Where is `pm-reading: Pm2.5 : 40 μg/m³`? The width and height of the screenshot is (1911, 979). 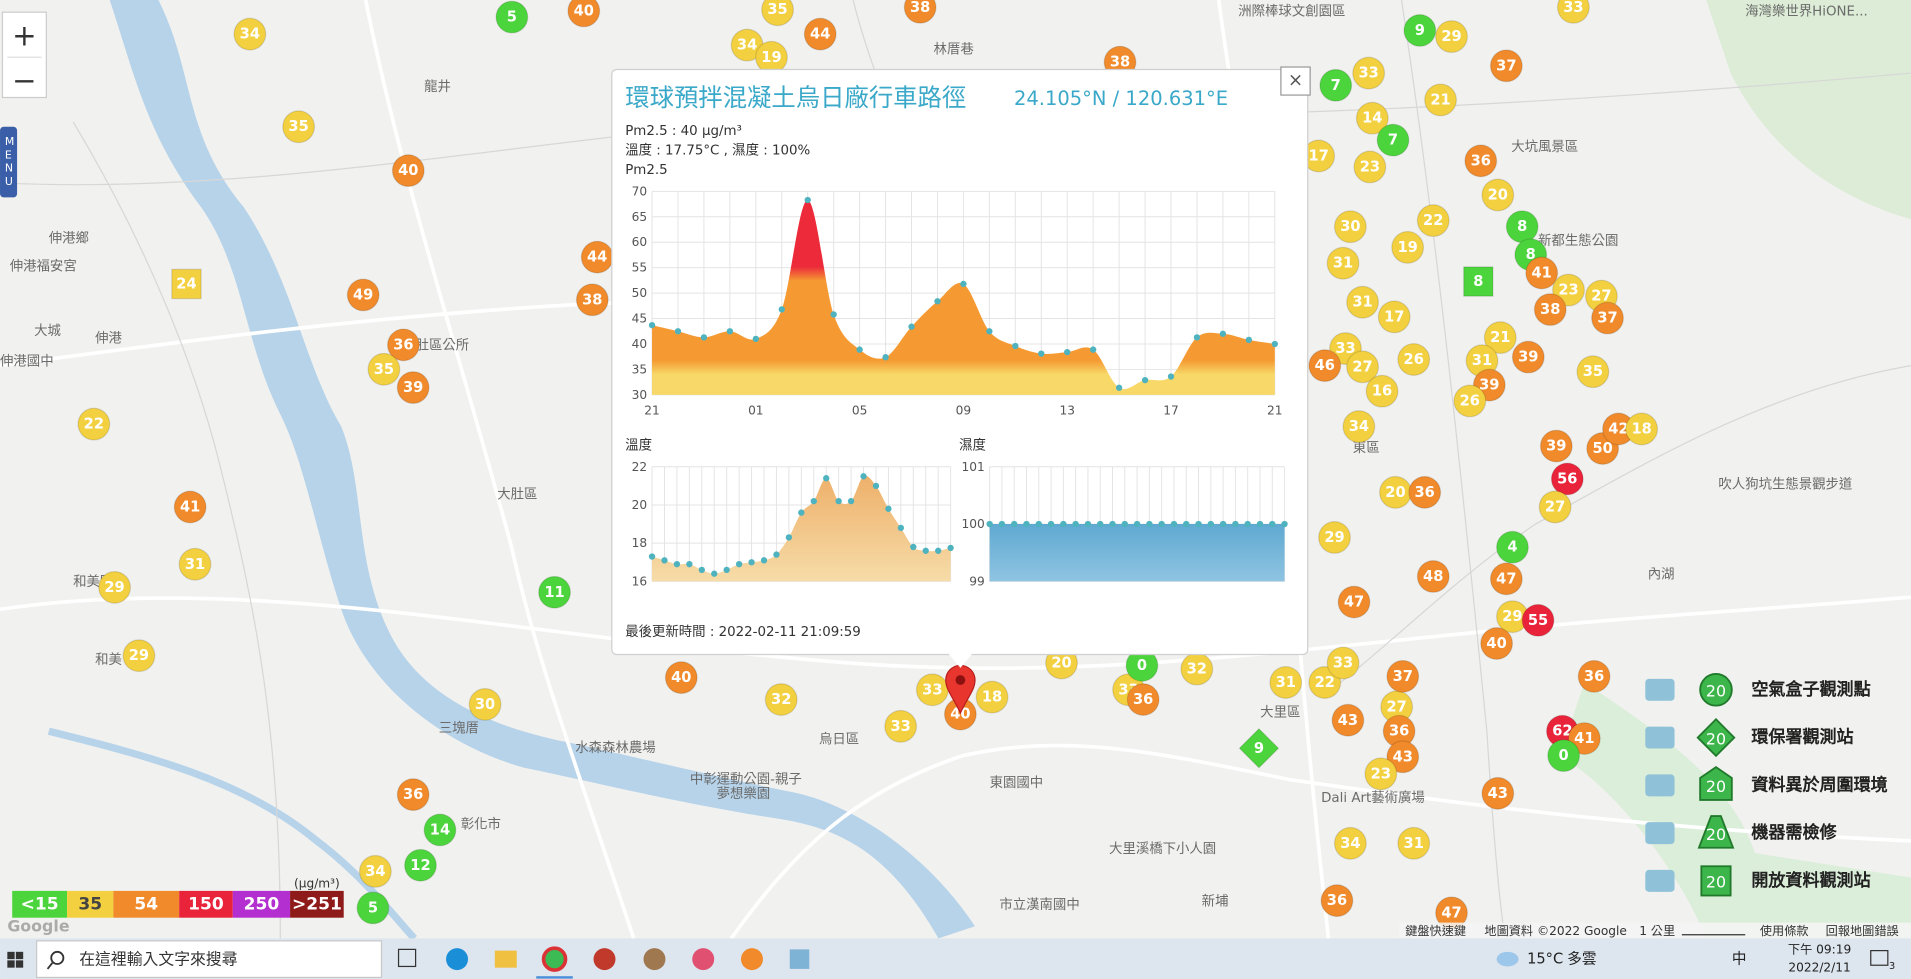 pm-reading: Pm2.5 : 40 μg/m³ is located at coordinates (683, 131).